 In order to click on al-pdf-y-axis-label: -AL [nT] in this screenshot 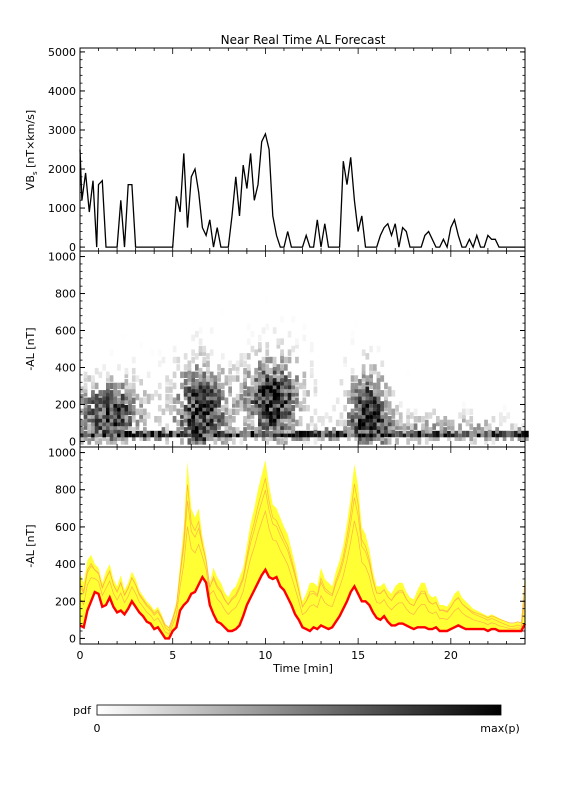, I will do `click(30, 348)`.